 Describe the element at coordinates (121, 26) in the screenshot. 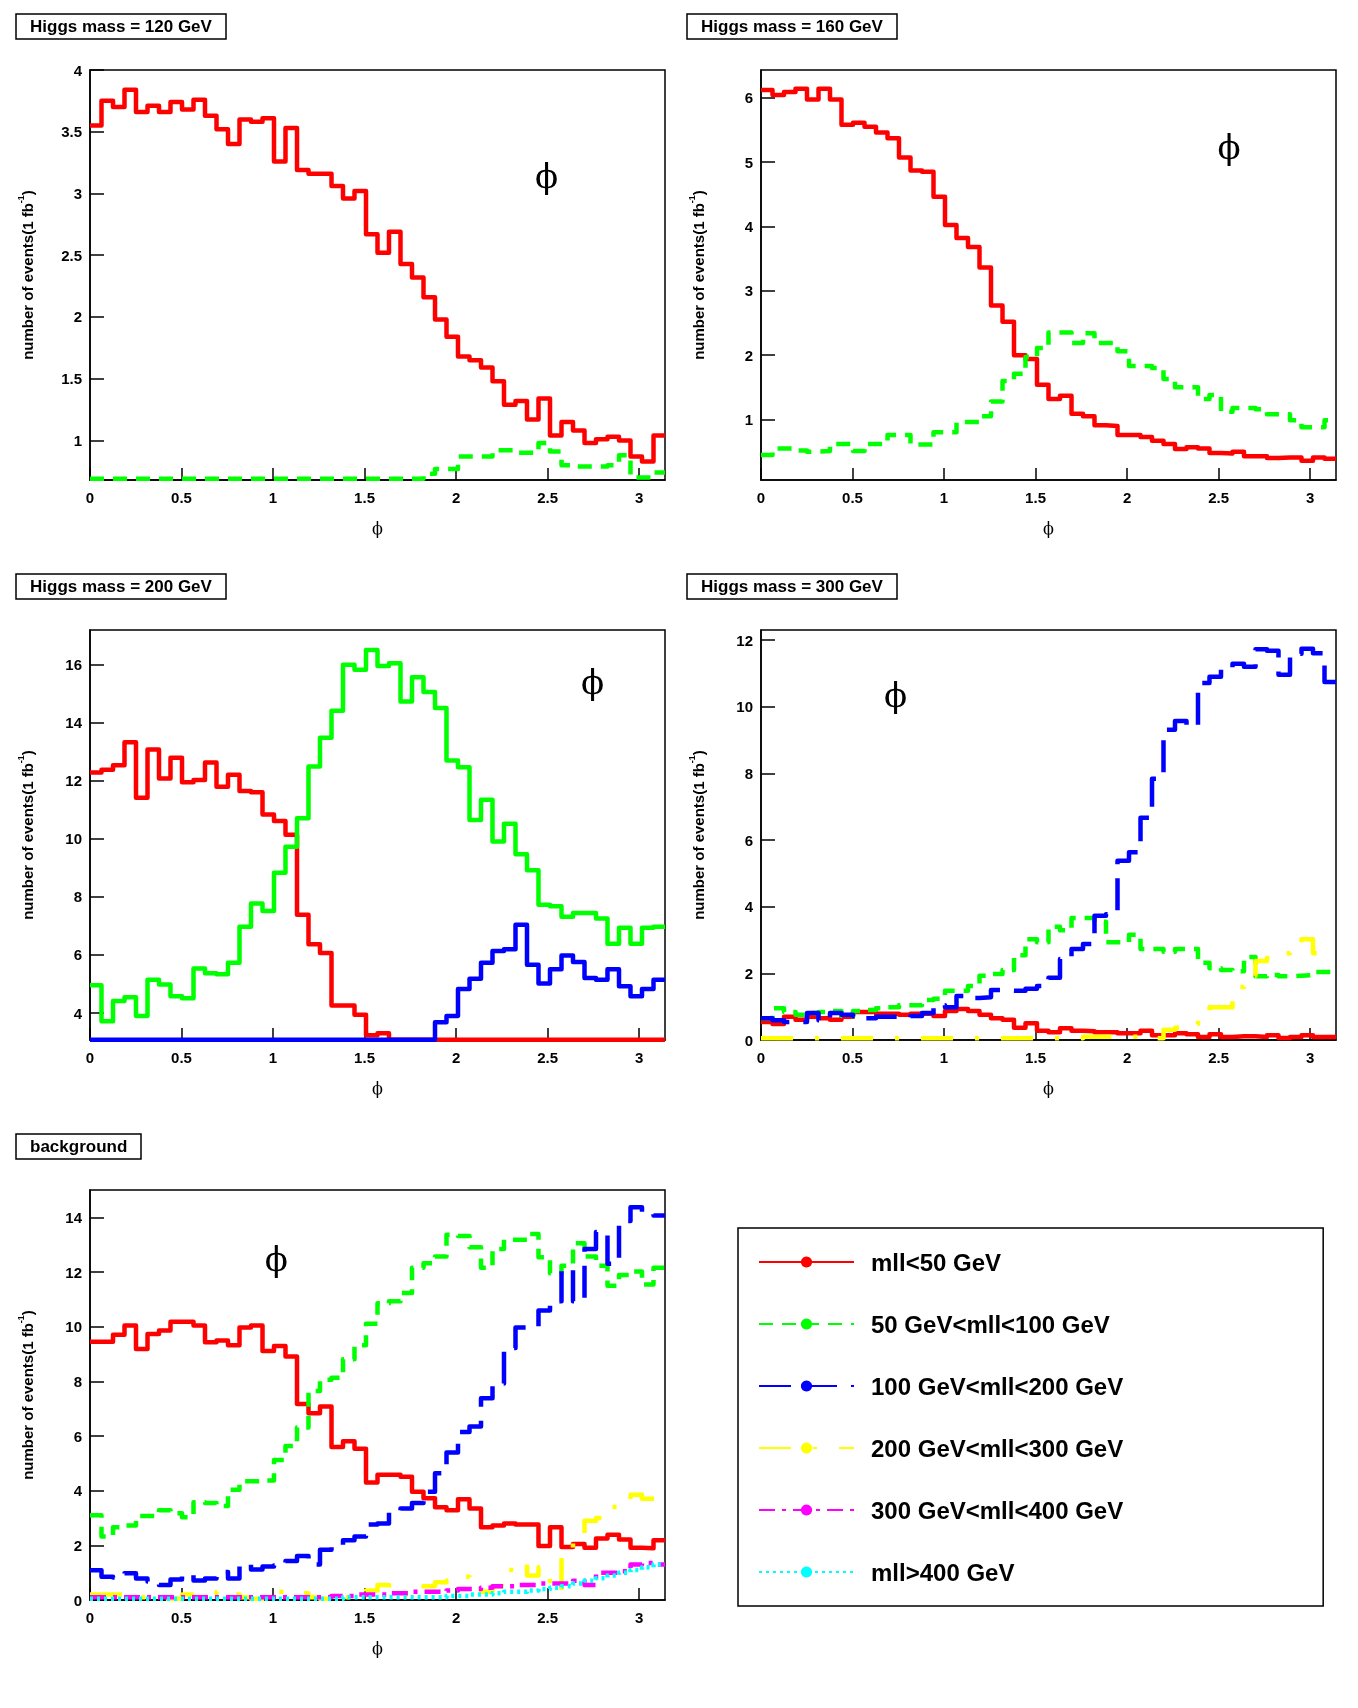

I see `chart-title: Higgs mass = 120 GeV` at that location.